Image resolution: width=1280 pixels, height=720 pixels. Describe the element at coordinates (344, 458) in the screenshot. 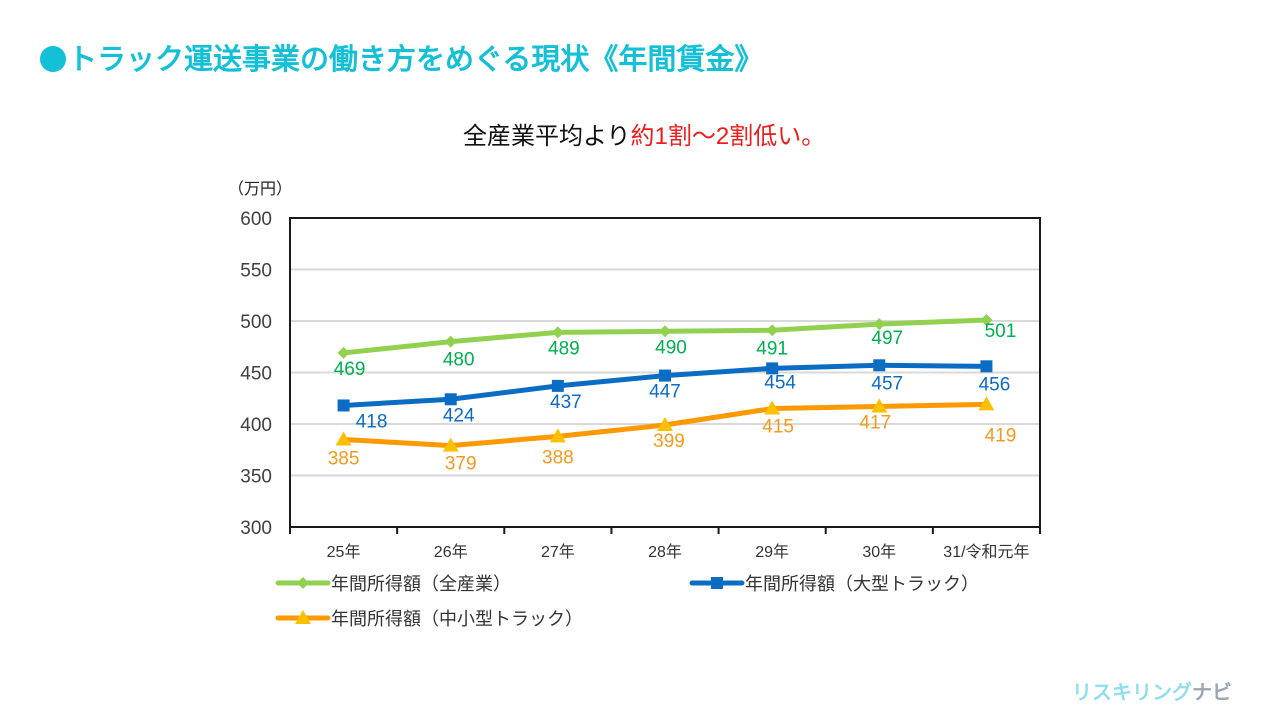

I see `data-label: 385` at that location.